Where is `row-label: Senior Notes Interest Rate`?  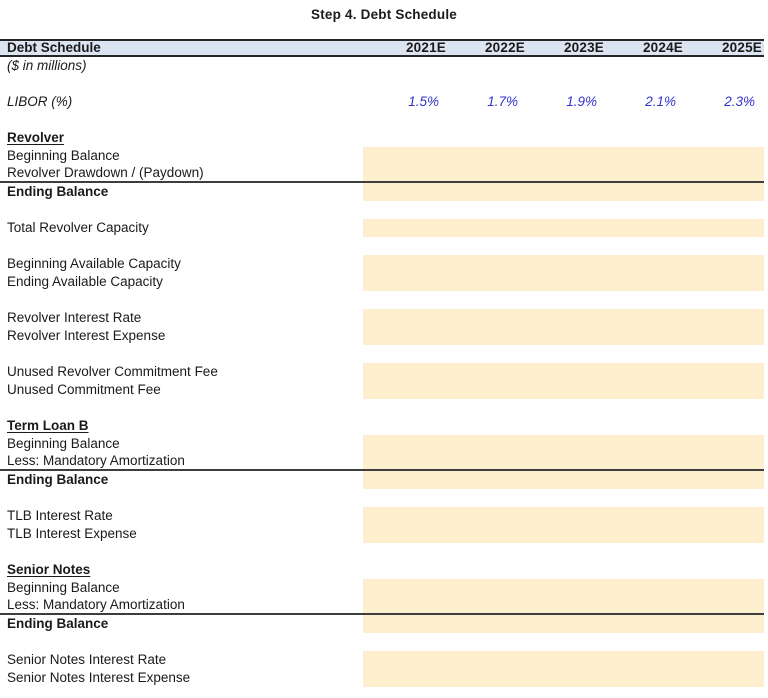 row-label: Senior Notes Interest Rate is located at coordinates (87, 659).